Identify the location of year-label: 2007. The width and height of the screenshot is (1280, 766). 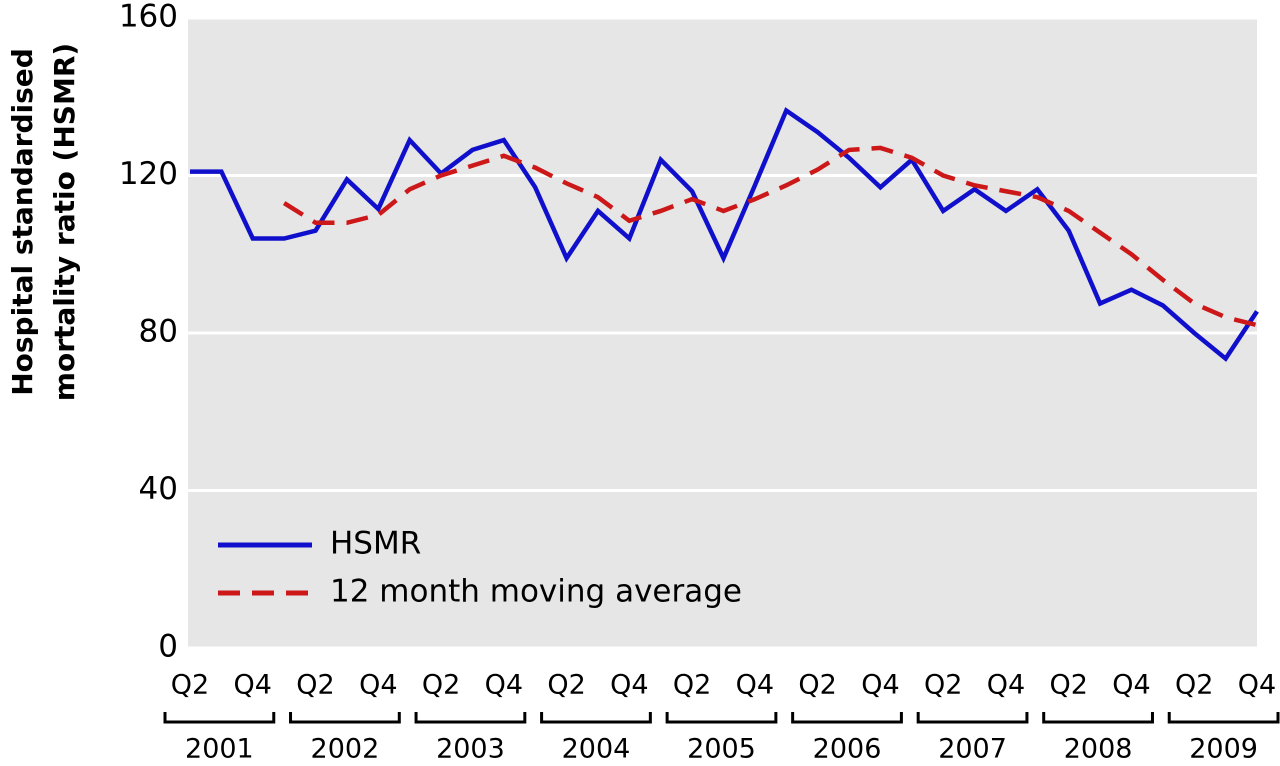
(972, 749).